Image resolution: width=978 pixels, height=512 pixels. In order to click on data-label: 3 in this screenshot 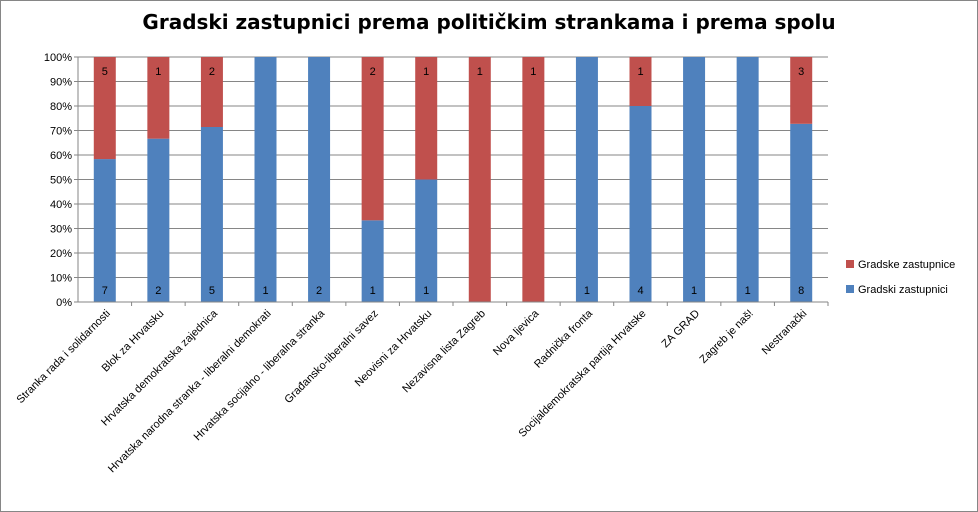, I will do `click(801, 72)`.